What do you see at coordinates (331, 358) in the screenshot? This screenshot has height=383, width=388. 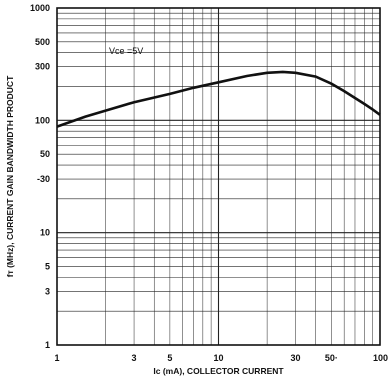 I see `x-tick-label: 50·` at bounding box center [331, 358].